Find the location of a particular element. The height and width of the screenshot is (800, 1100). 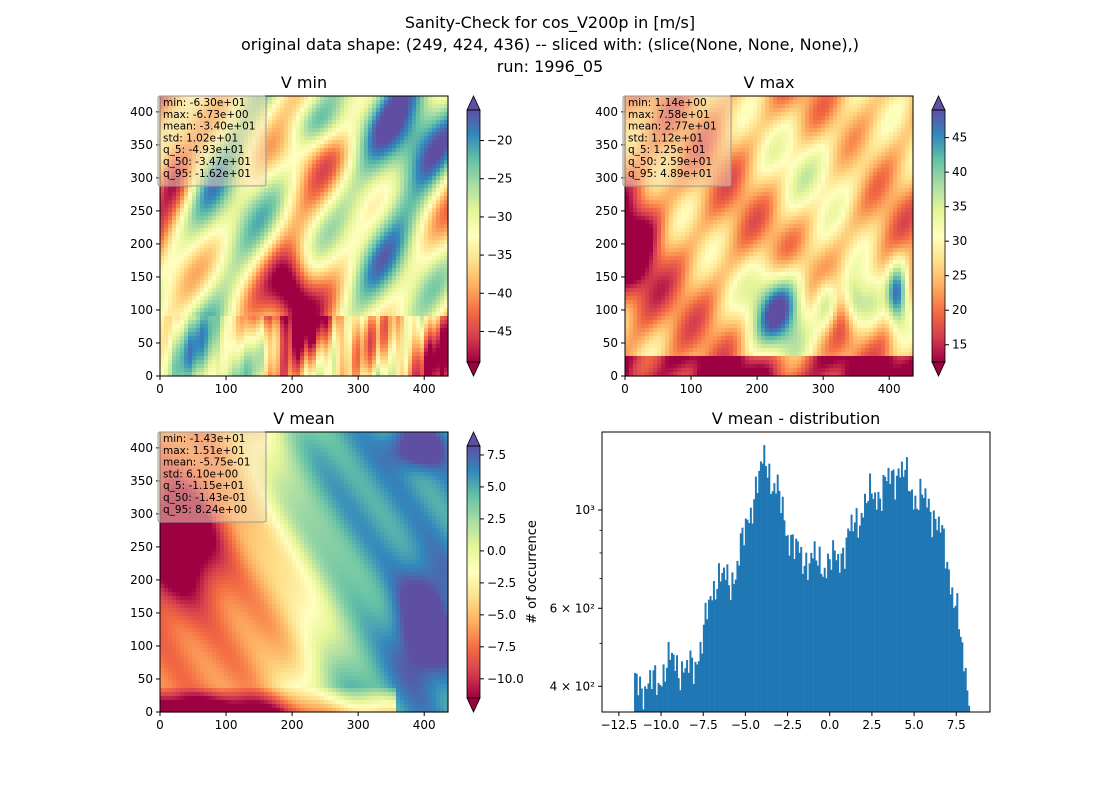

stats-line: q_95: 4.89e+01 is located at coordinates (670, 174).